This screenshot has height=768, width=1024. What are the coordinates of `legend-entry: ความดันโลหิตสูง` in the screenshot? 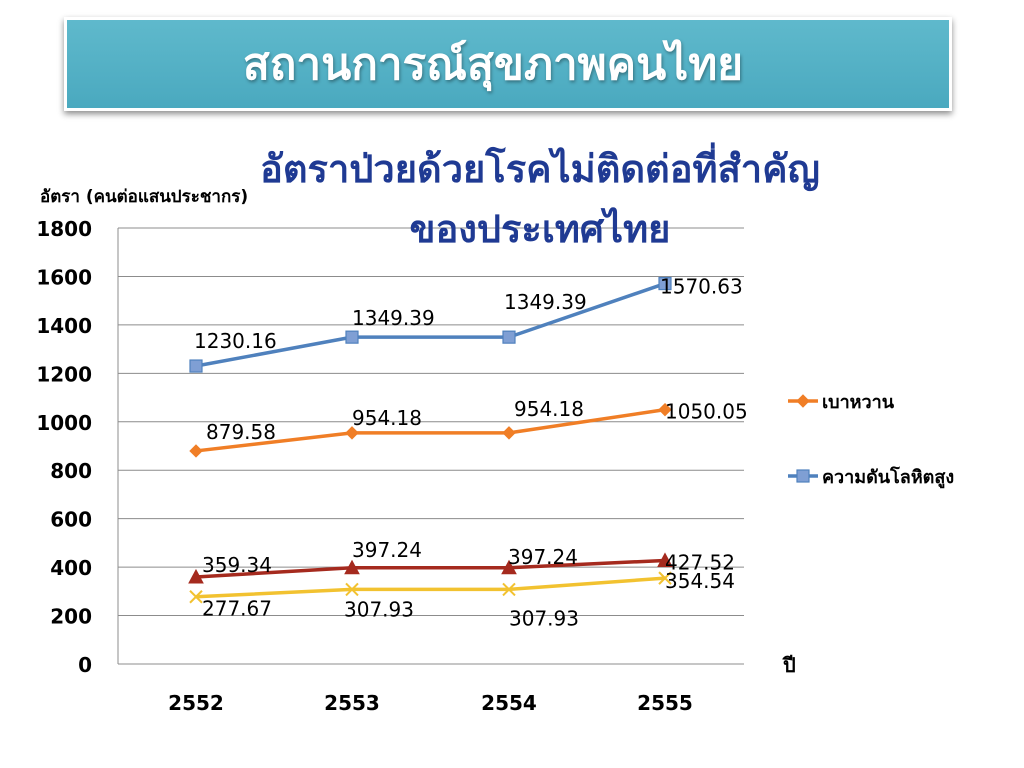 It's located at (871, 477).